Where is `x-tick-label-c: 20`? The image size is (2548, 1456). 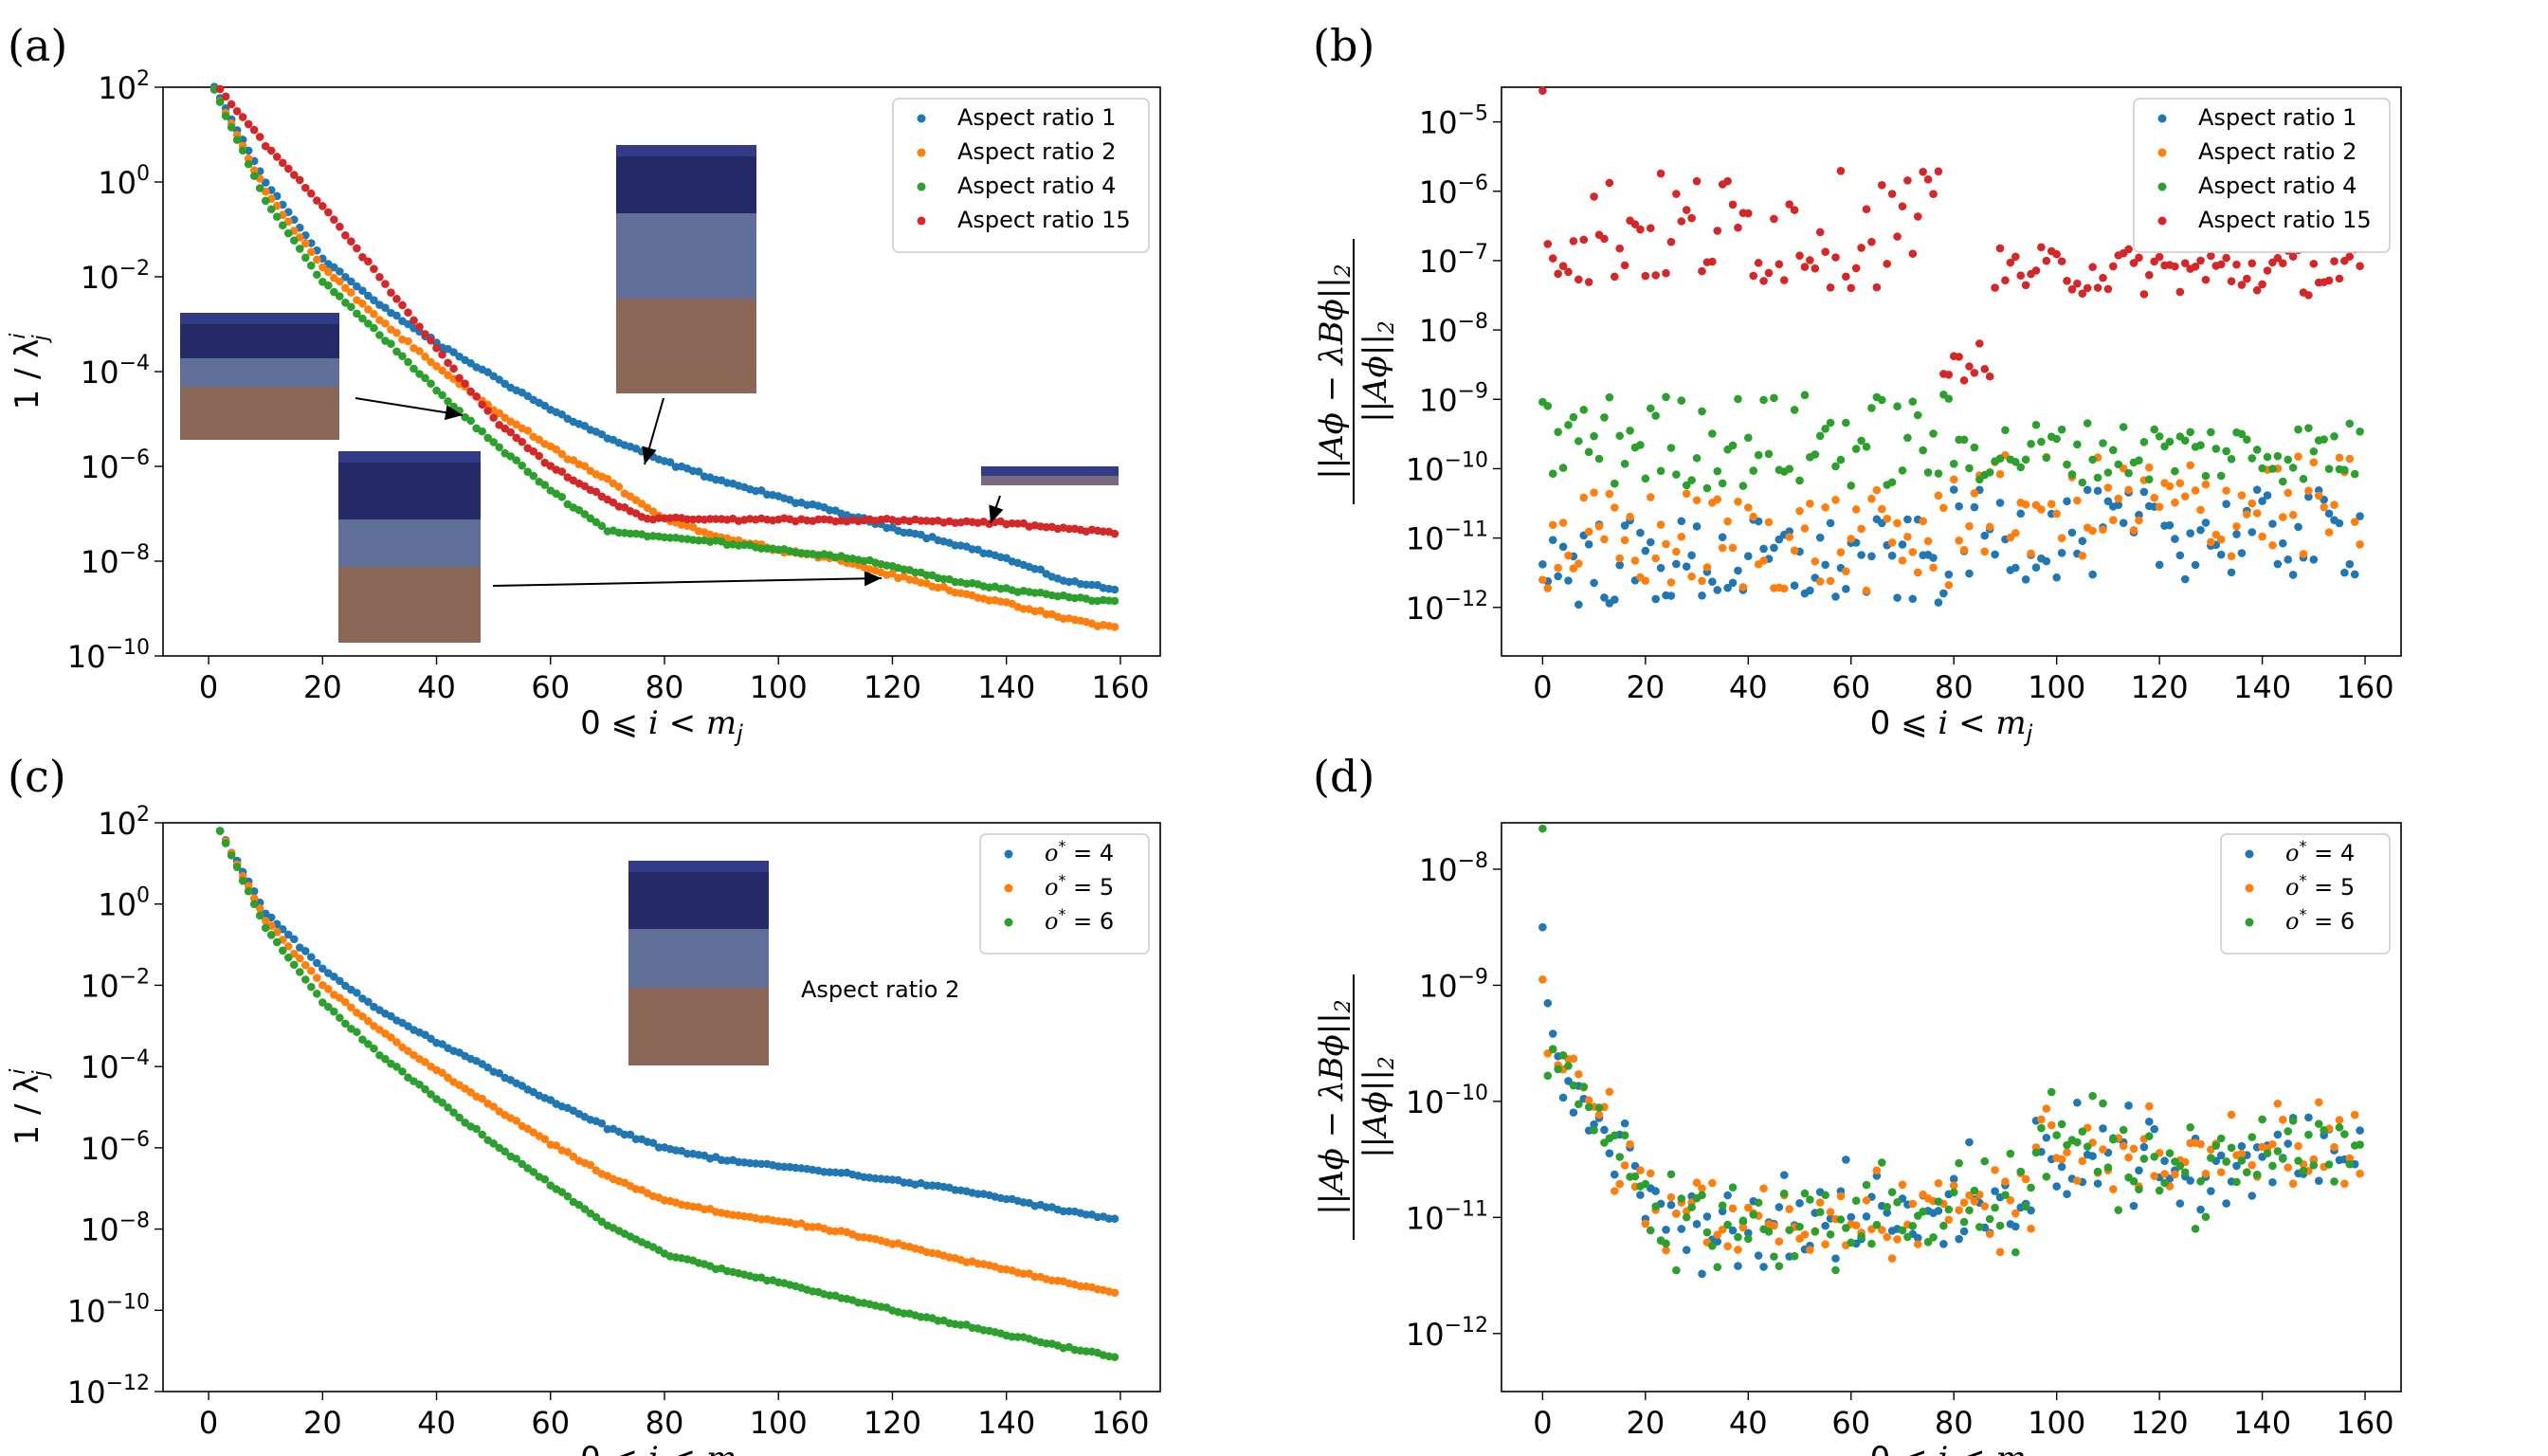 x-tick-label-c: 20 is located at coordinates (322, 1423).